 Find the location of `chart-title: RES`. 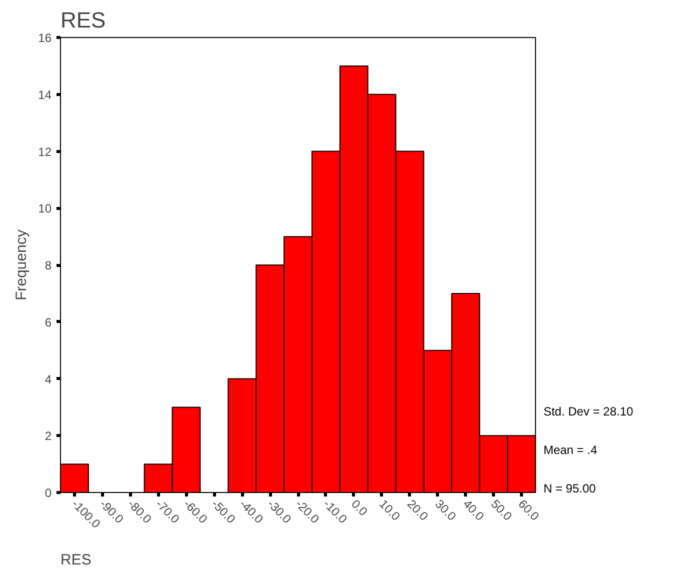

chart-title: RES is located at coordinates (83, 20).